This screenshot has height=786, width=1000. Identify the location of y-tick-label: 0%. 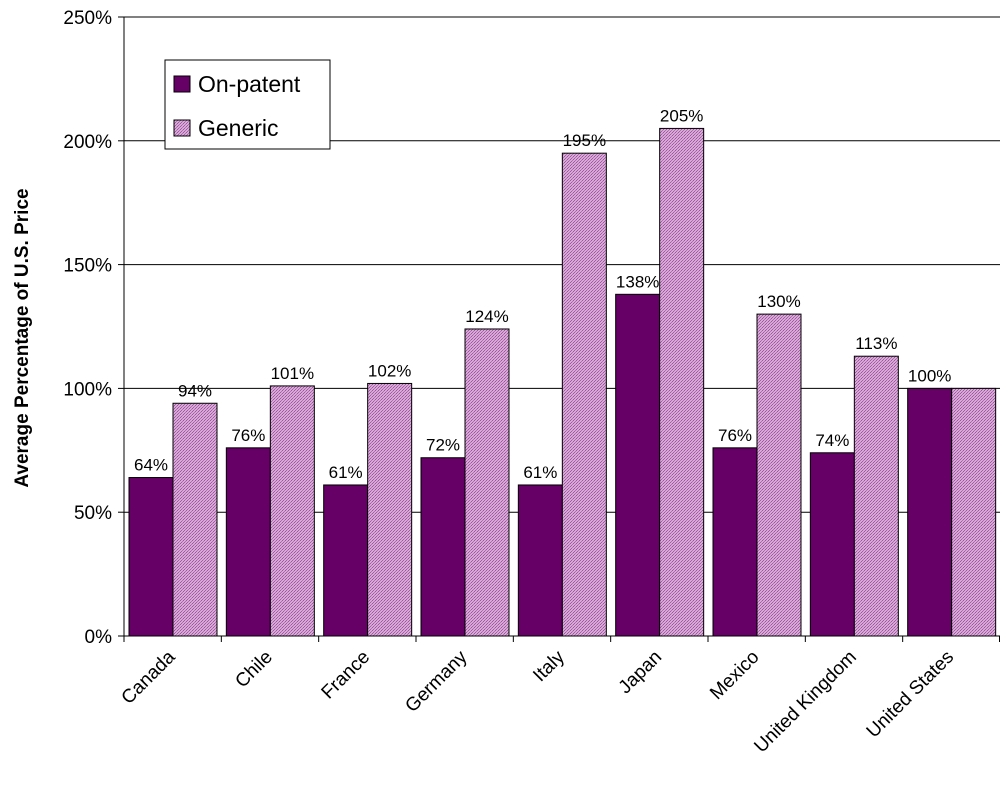
(99, 637).